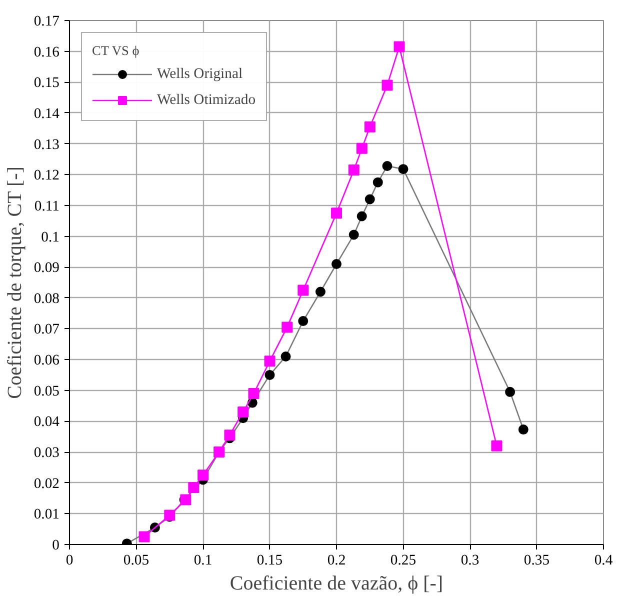  I want to click on x-tick-label: 0, so click(70, 560).